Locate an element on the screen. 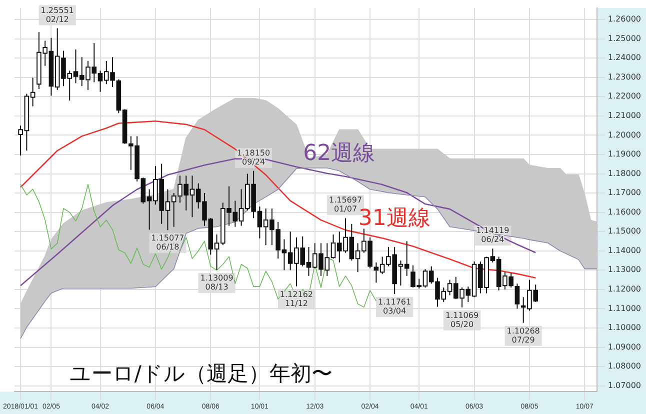  y-tick-label: 1.18000 is located at coordinates (625, 173).